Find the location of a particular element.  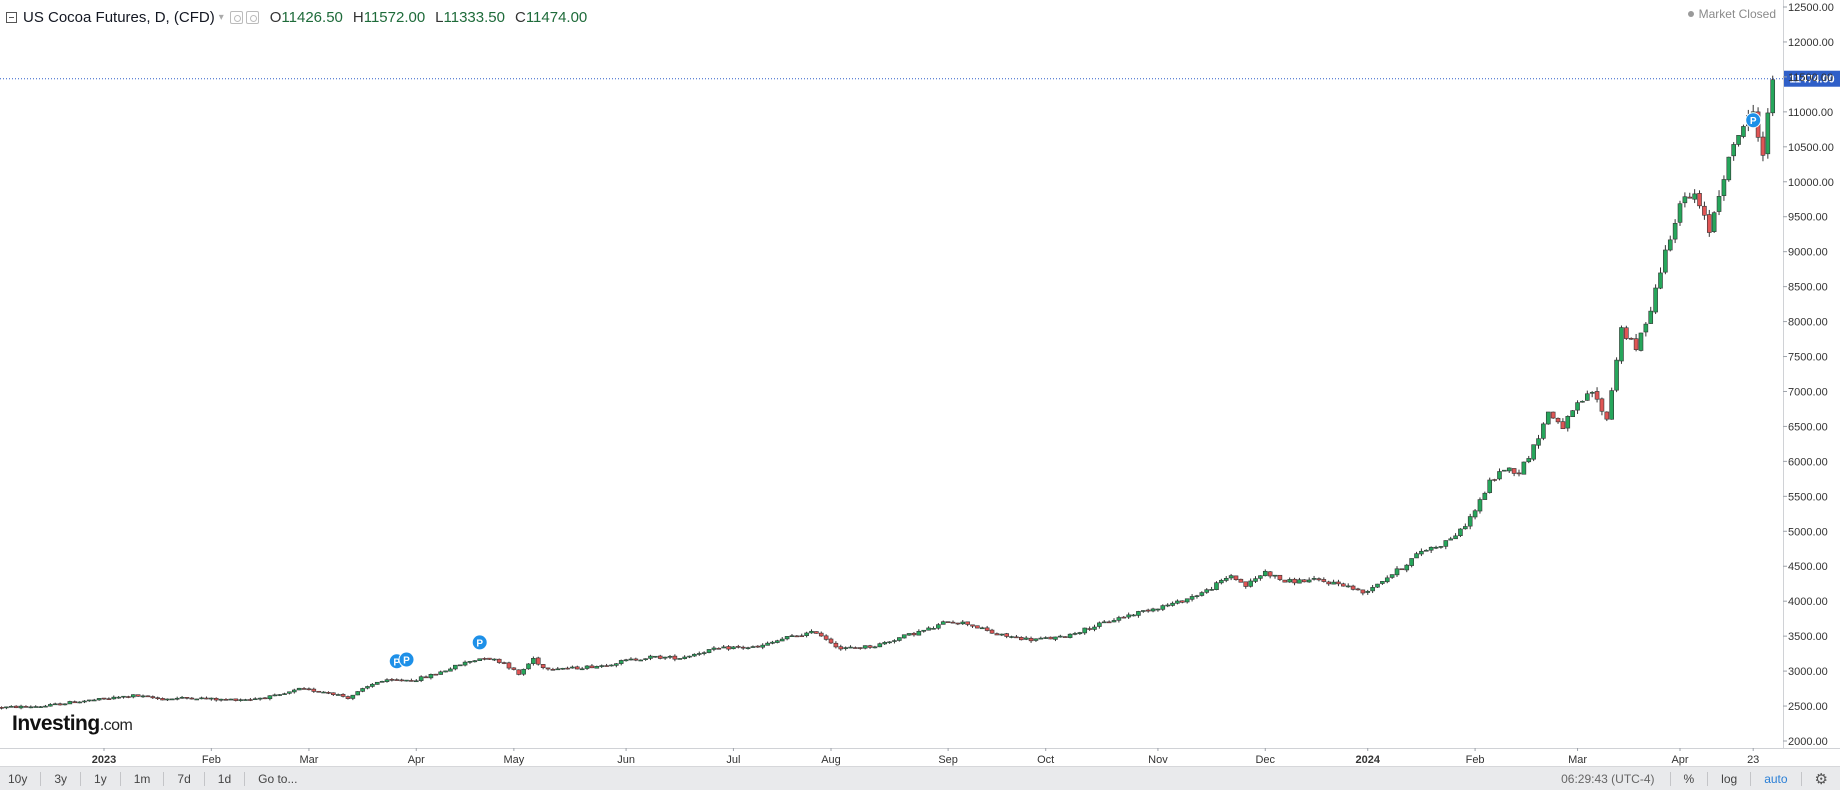

visibility-icon is located at coordinates (252, 17).